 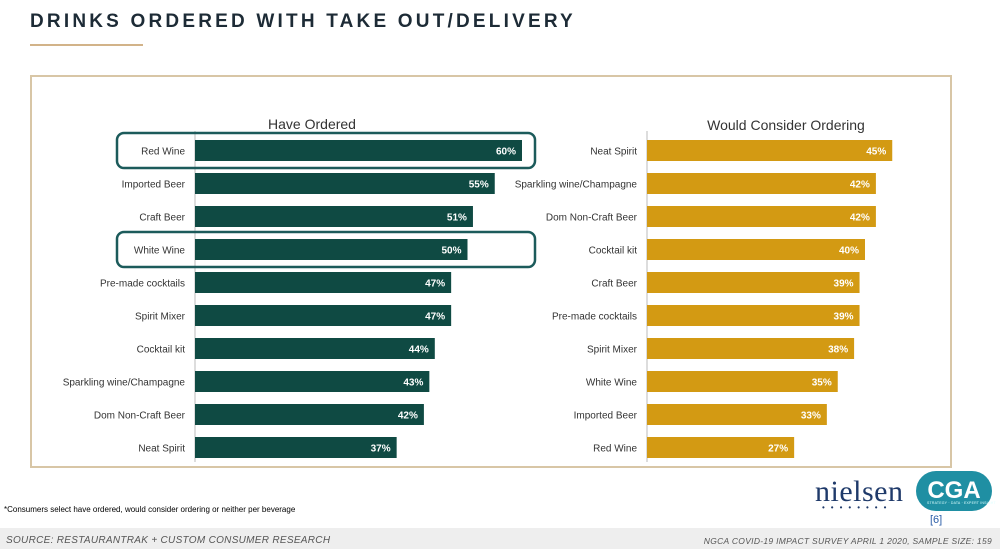 I want to click on title-underline, so click(x=86, y=45).